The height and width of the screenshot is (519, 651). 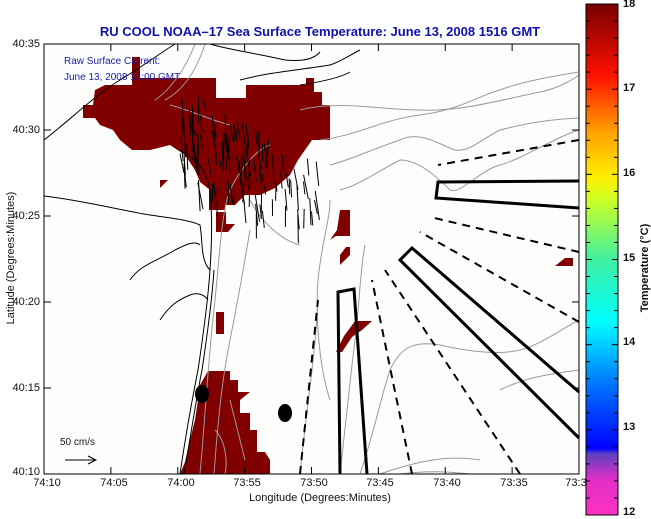 I want to click on sst-patch-shelf2, so click(x=340, y=225).